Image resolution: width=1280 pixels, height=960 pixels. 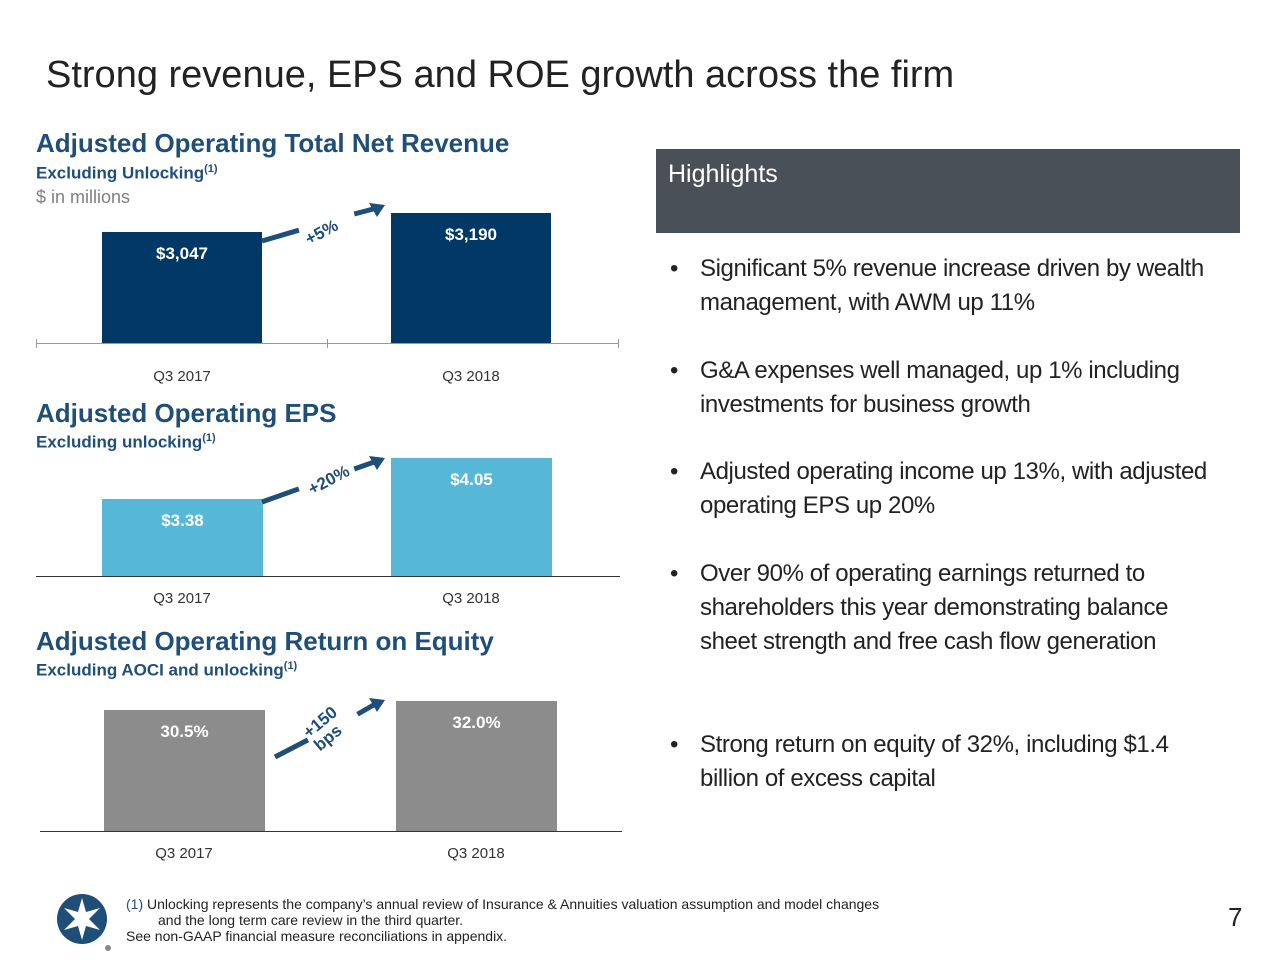 What do you see at coordinates (120, 173) in the screenshot?
I see `subtitle-text: Excluding Unlocking` at bounding box center [120, 173].